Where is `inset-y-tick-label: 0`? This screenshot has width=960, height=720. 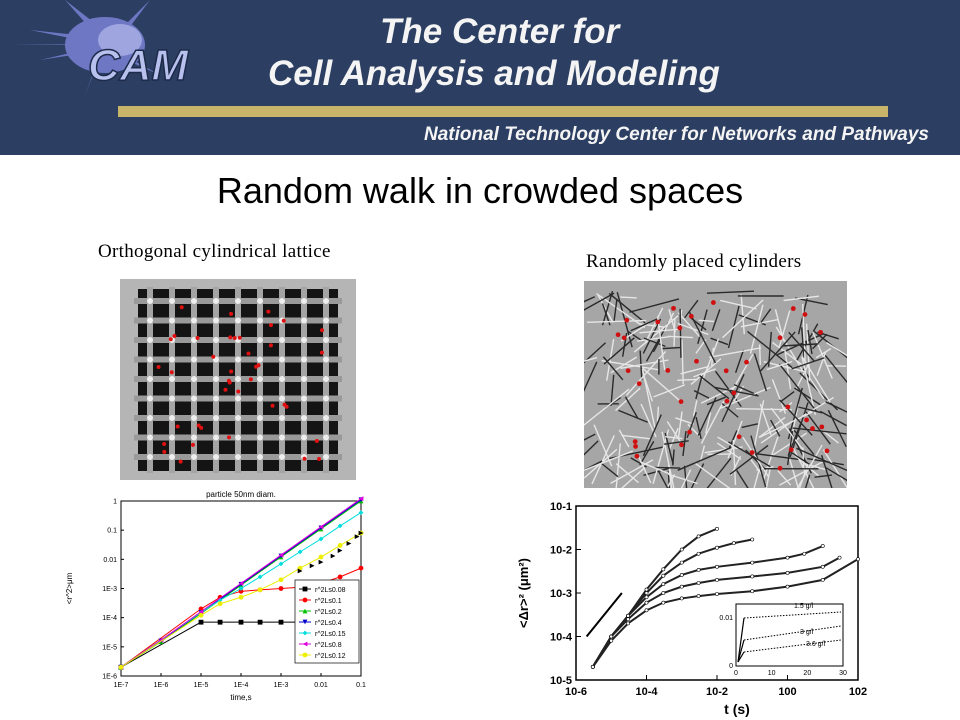
inset-y-tick-label: 0 is located at coordinates (731, 666).